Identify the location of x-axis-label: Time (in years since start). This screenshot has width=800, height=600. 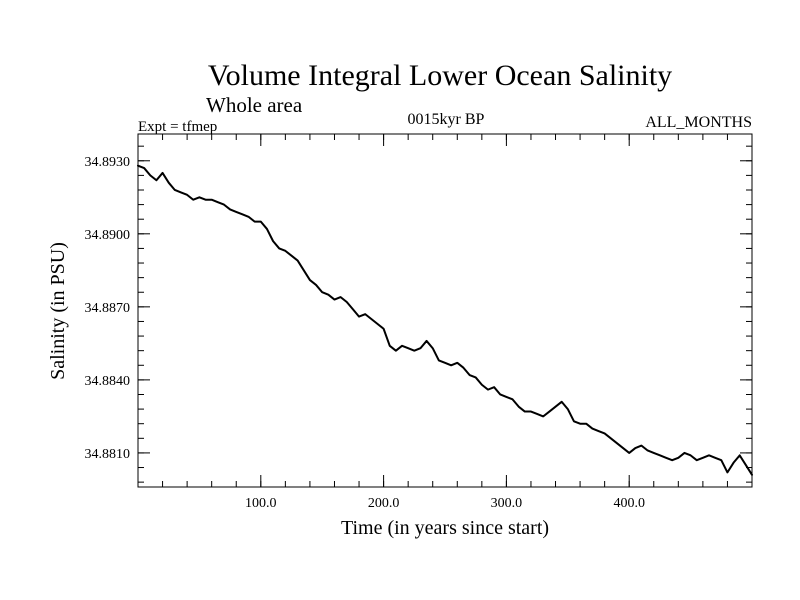
(445, 528).